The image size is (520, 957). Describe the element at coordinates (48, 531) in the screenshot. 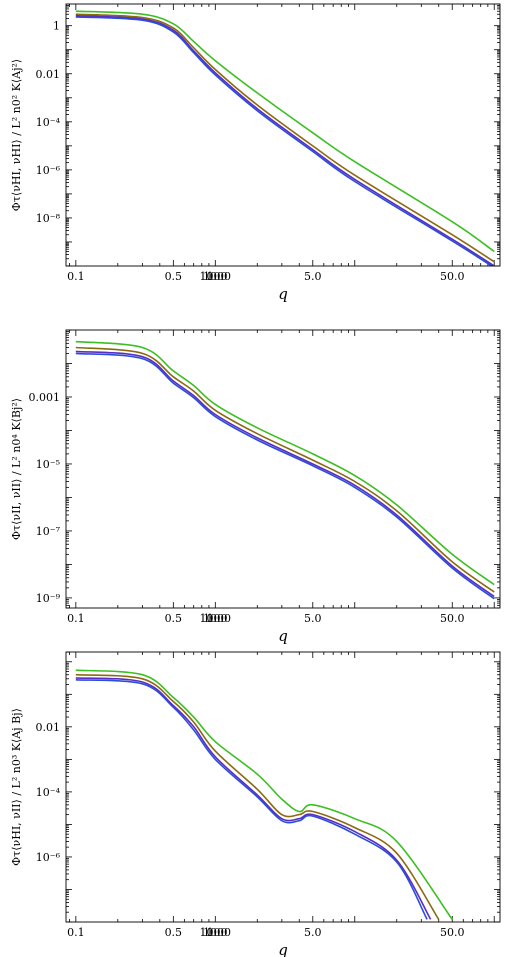

I see `y-tick-label: 10⁻⁷` at that location.